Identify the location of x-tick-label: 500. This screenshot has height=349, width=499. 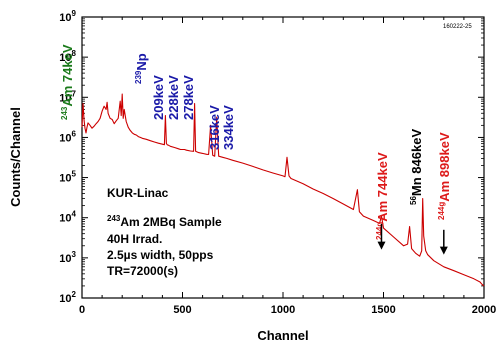
(182, 310).